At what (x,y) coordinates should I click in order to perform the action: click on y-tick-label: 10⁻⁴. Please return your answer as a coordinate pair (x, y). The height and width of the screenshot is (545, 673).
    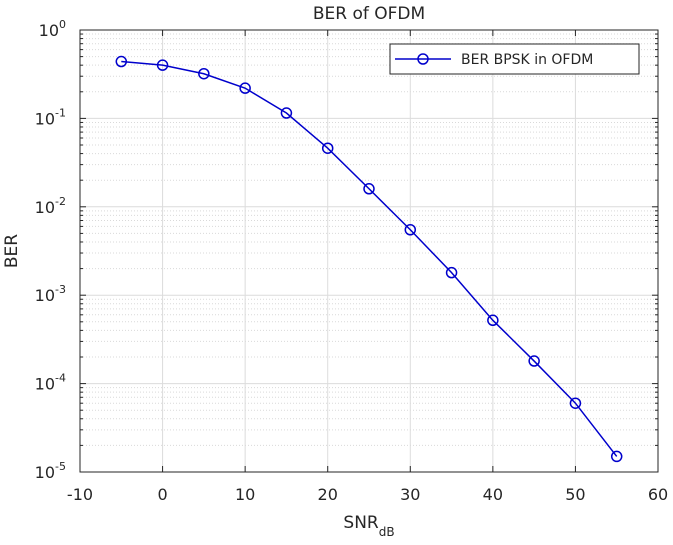
    Looking at the image, I should click on (50, 383).